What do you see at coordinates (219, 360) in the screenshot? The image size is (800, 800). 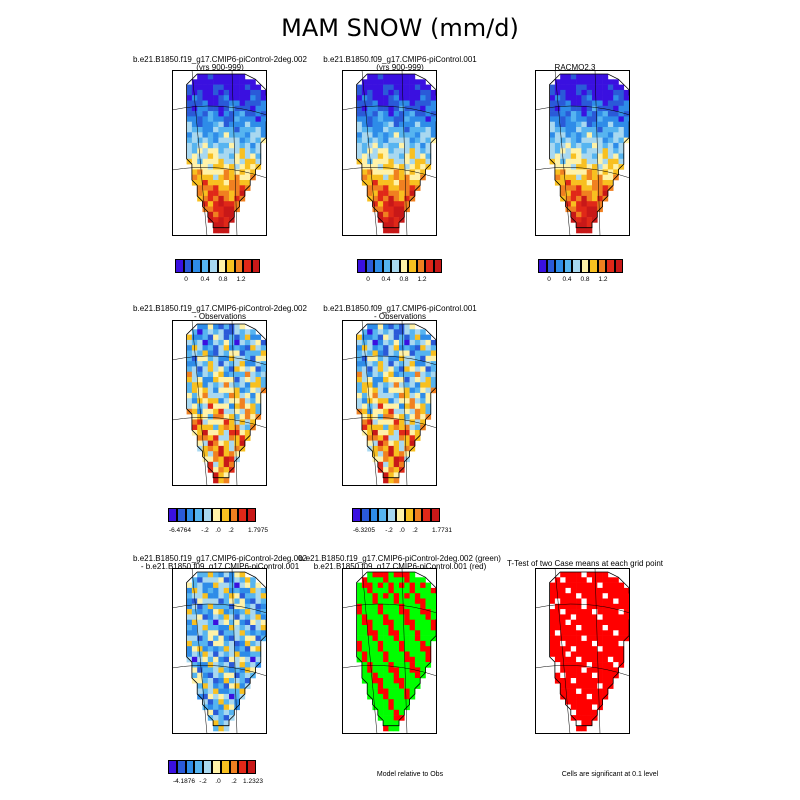 I see `latitude-line` at bounding box center [219, 360].